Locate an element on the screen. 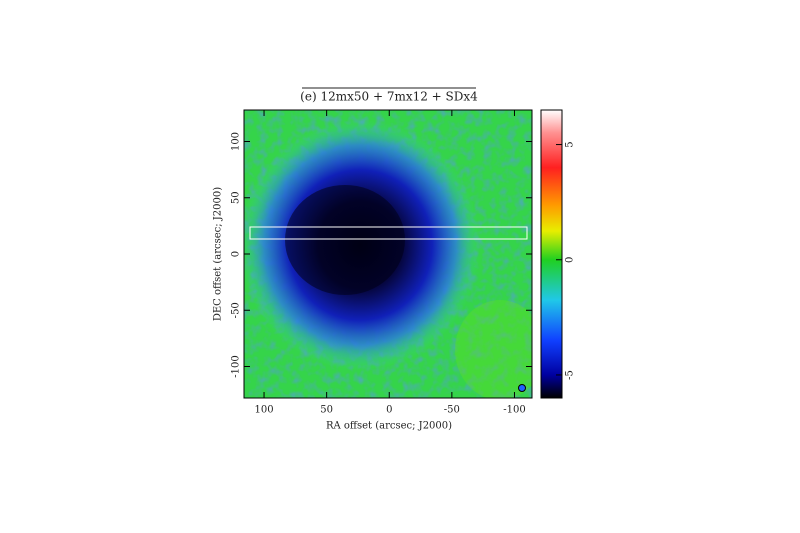 The width and height of the screenshot is (800, 533). x-tick-label: -50 is located at coordinates (452, 410).